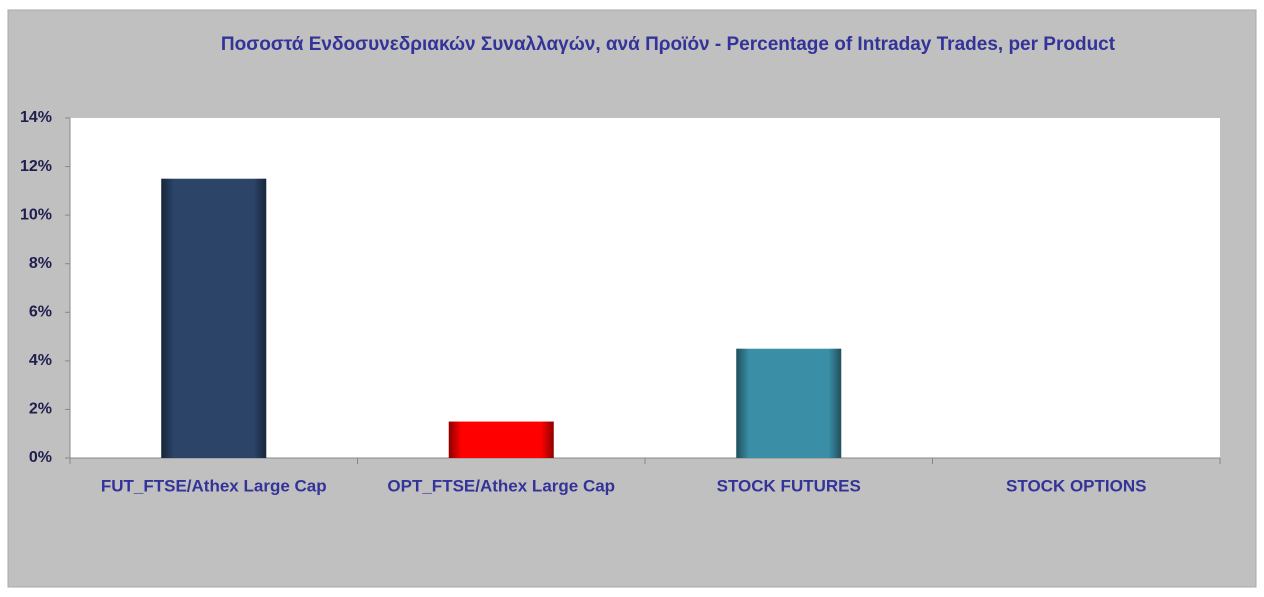 The height and width of the screenshot is (597, 1264). What do you see at coordinates (789, 485) in the screenshot?
I see `x-tick-label: STOCK FUTURES` at bounding box center [789, 485].